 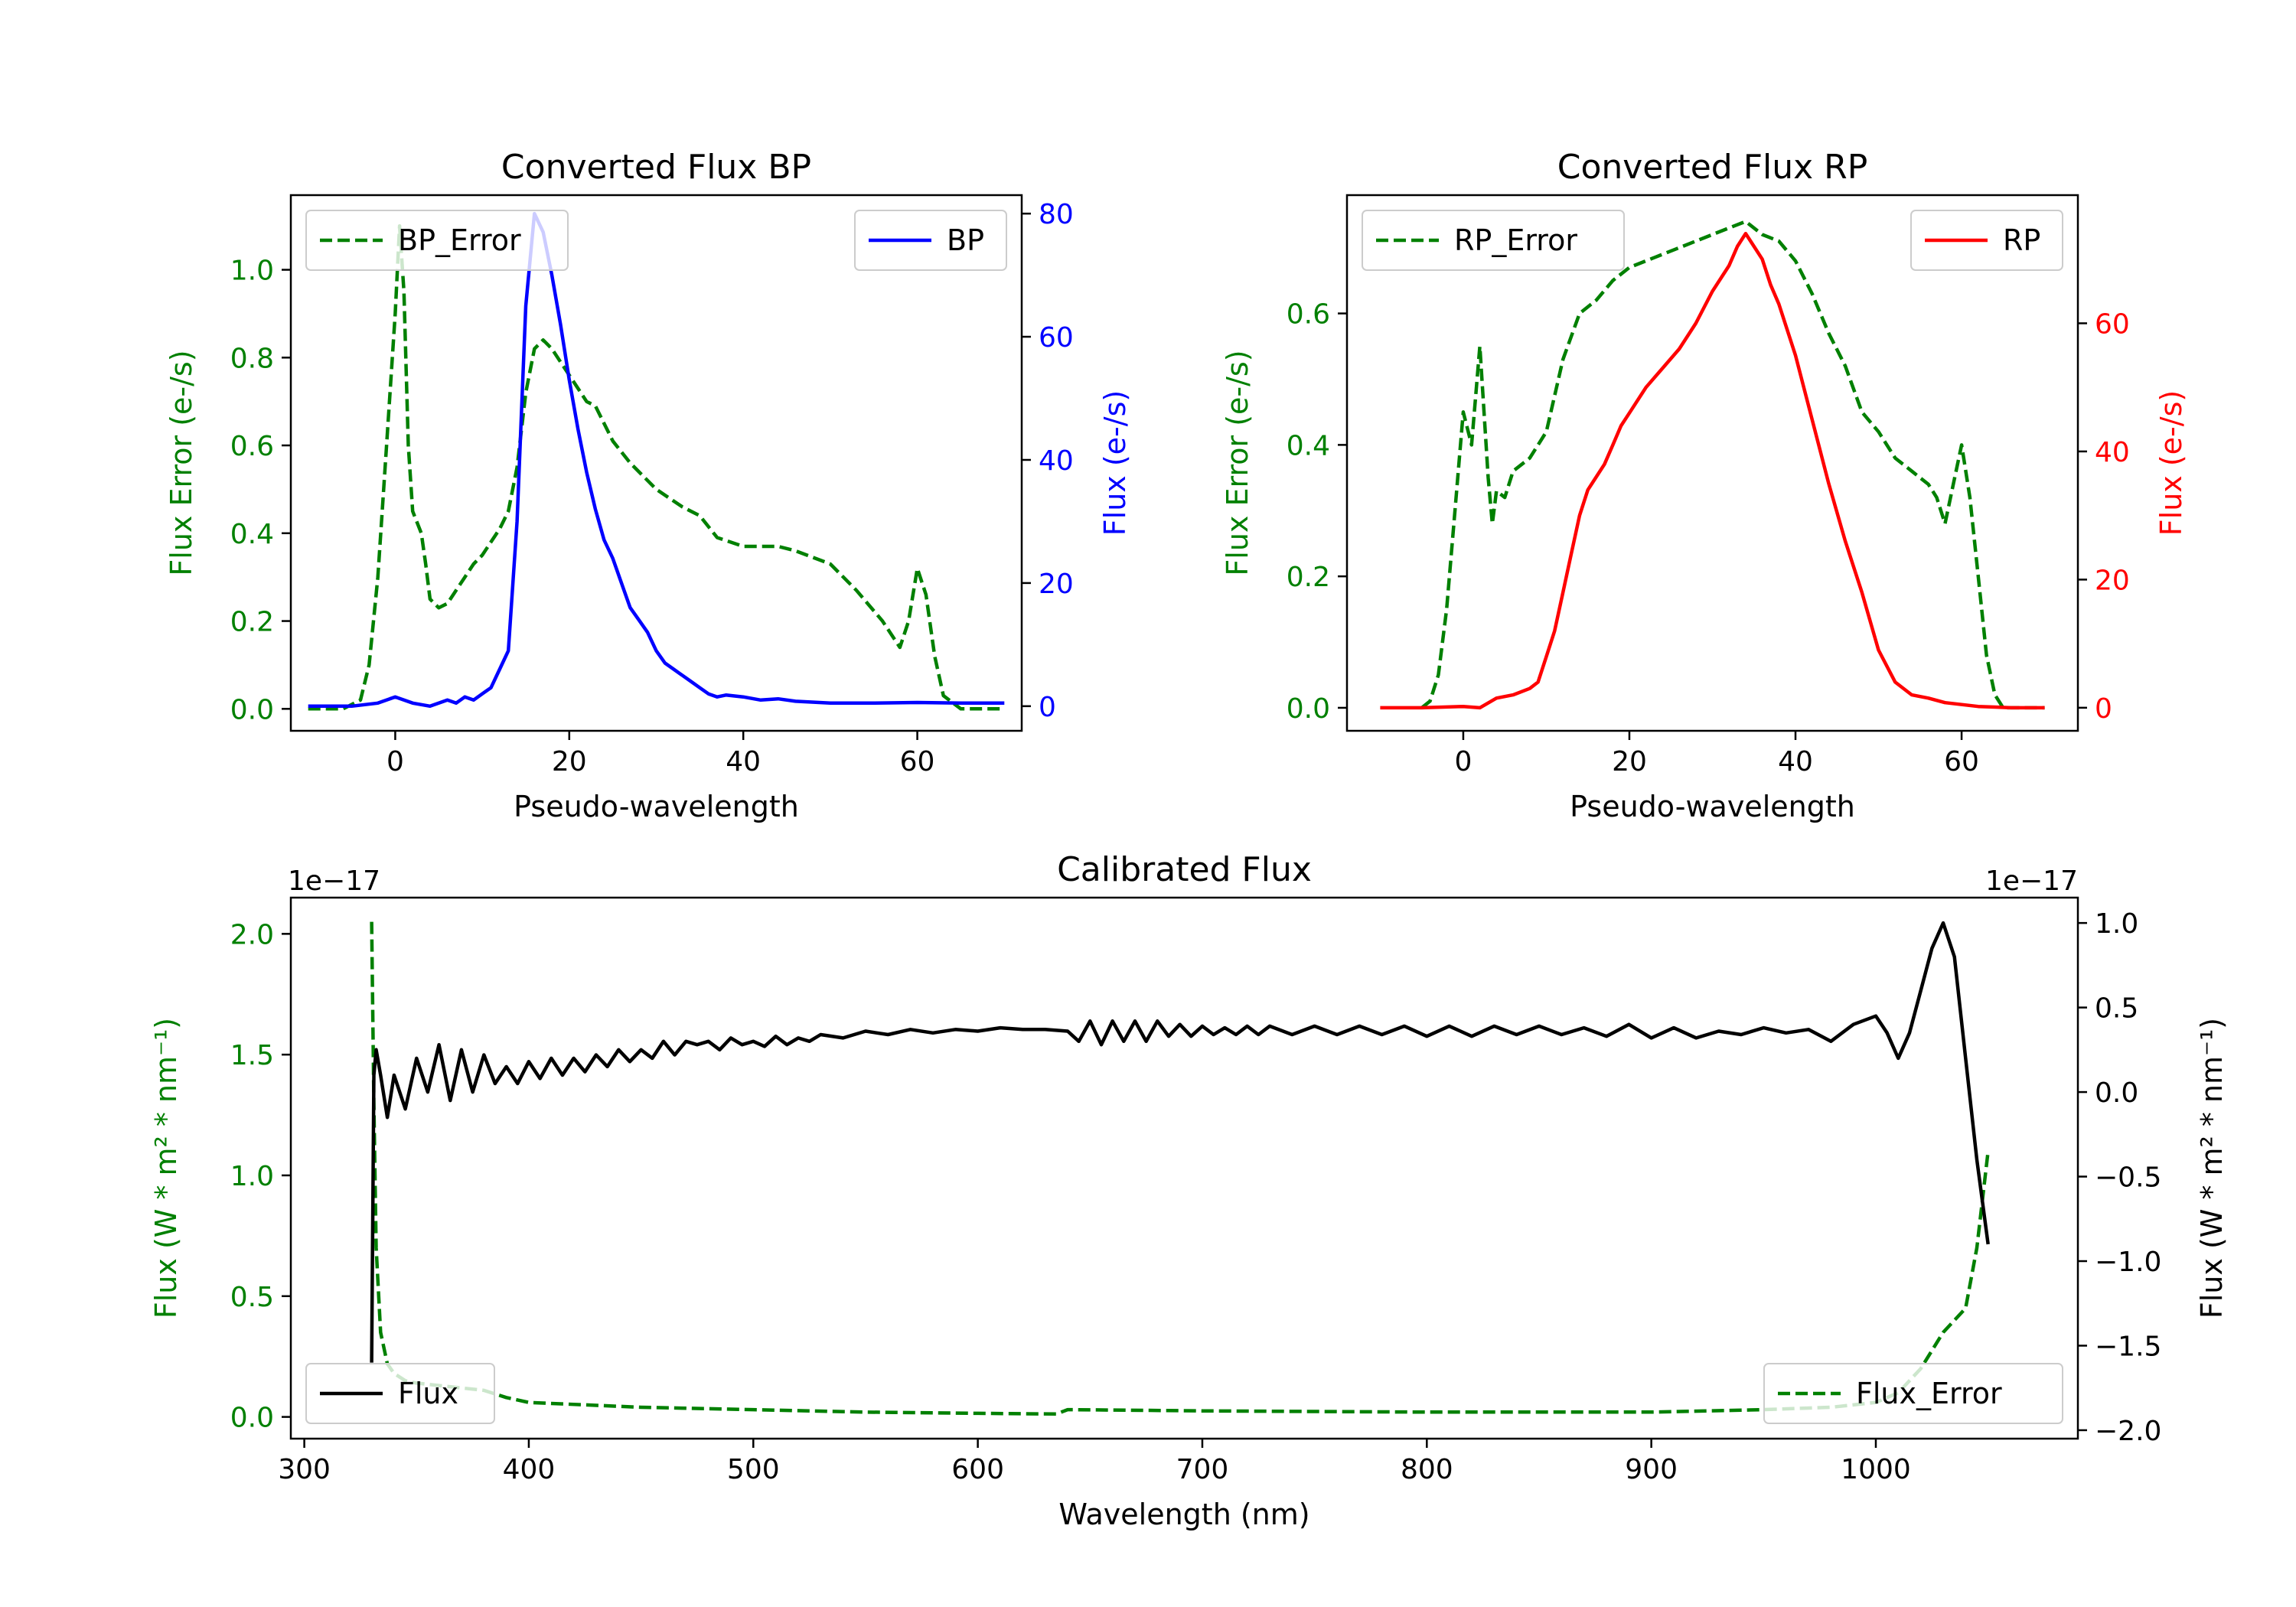 I want to click on right-offset-label: 1e−17, so click(x=2031, y=881).